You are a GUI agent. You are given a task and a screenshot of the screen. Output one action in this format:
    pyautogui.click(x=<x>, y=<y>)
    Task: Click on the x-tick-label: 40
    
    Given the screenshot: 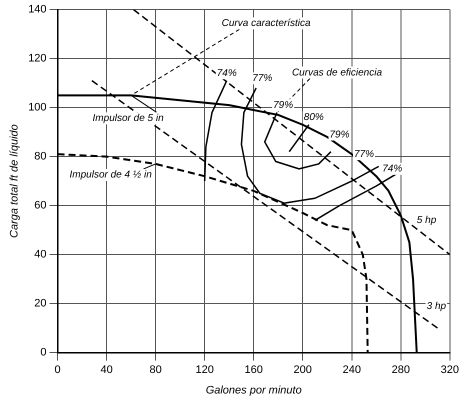 What is the action you would take?
    pyautogui.click(x=106, y=370)
    